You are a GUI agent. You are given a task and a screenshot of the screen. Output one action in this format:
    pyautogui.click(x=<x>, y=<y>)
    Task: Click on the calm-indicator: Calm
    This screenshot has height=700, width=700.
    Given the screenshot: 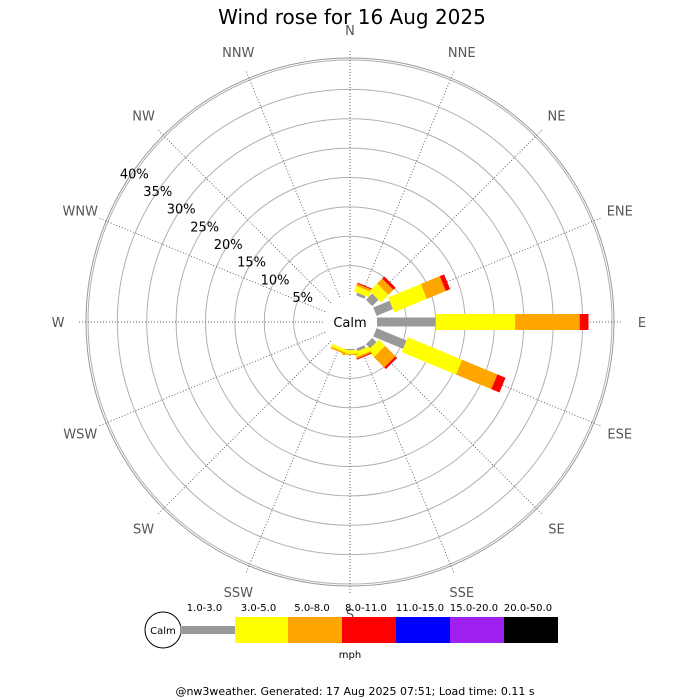 What is the action you would take?
    pyautogui.click(x=350, y=322)
    